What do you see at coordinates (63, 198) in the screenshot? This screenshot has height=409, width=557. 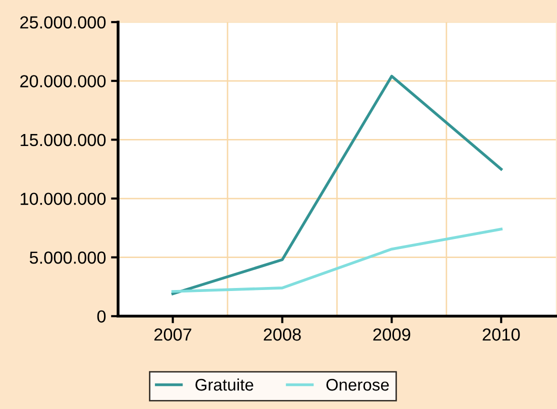 I see `y-tick-label: 10.000.000` at bounding box center [63, 198].